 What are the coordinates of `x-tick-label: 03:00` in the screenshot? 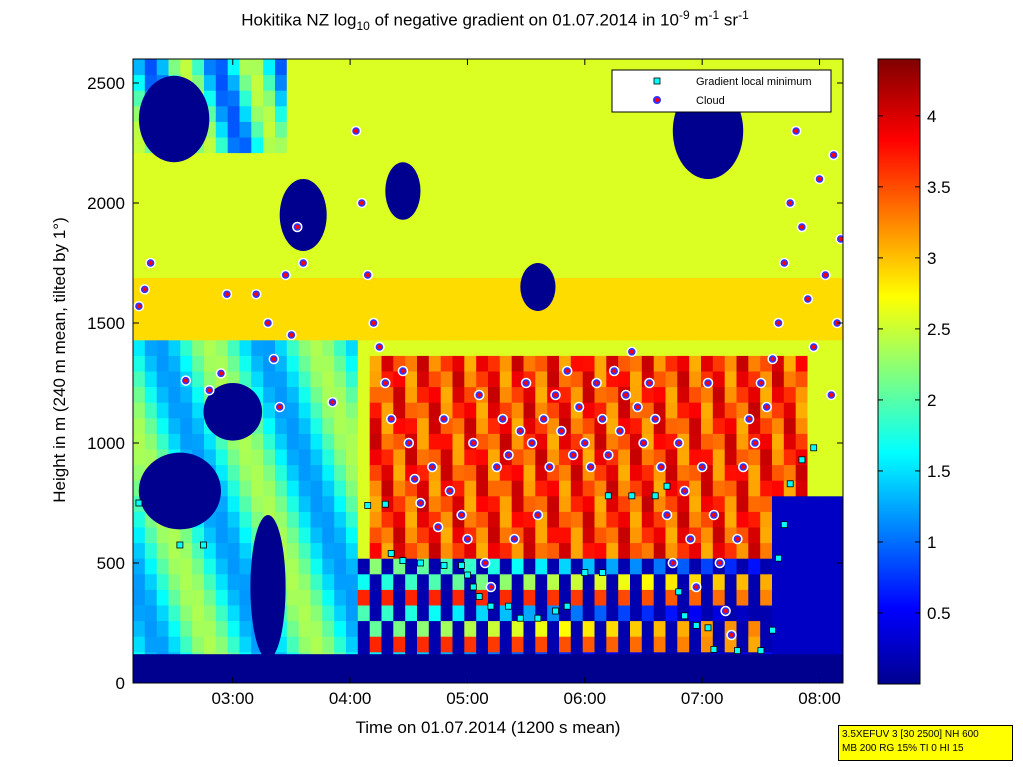 It's located at (232, 698).